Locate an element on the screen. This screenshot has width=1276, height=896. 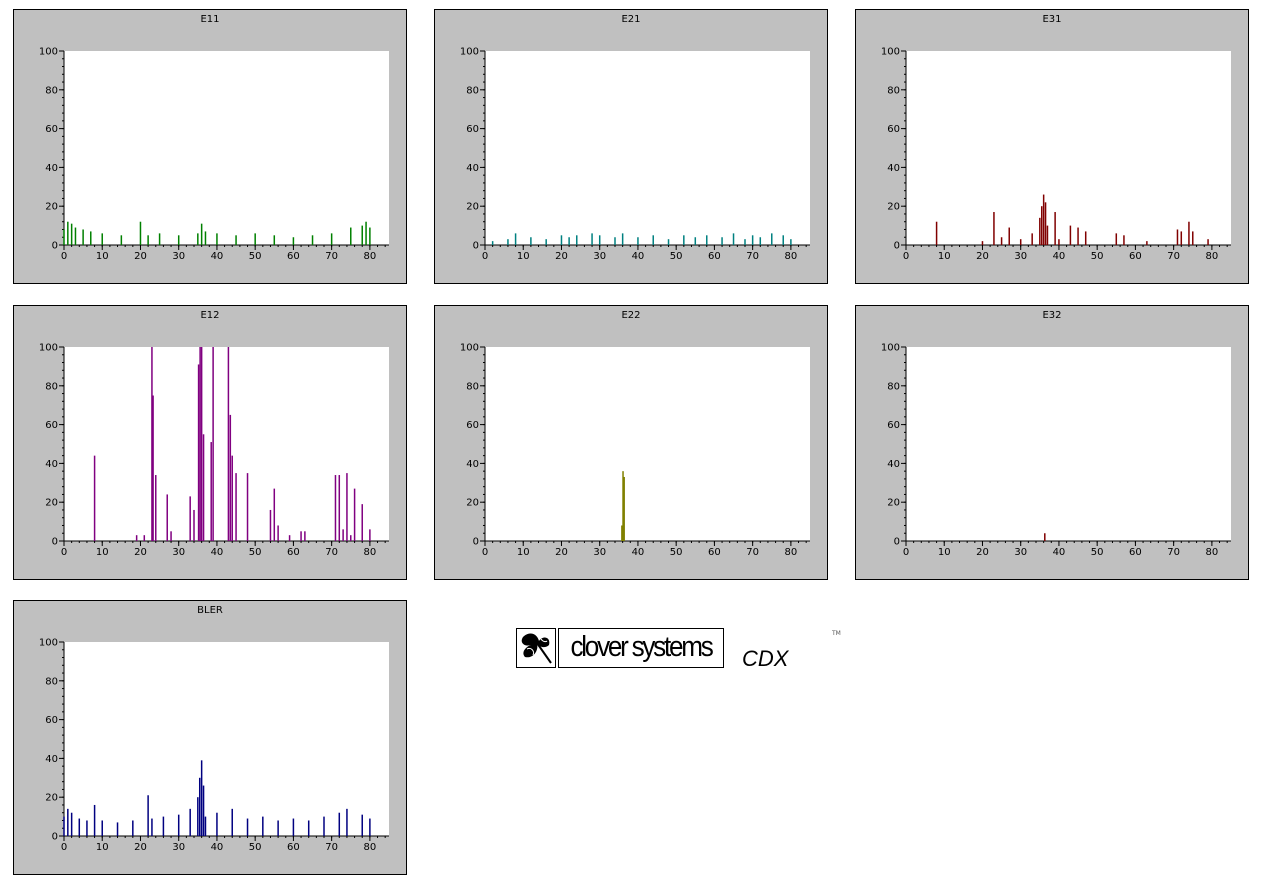
product-name: CDX is located at coordinates (765, 658).